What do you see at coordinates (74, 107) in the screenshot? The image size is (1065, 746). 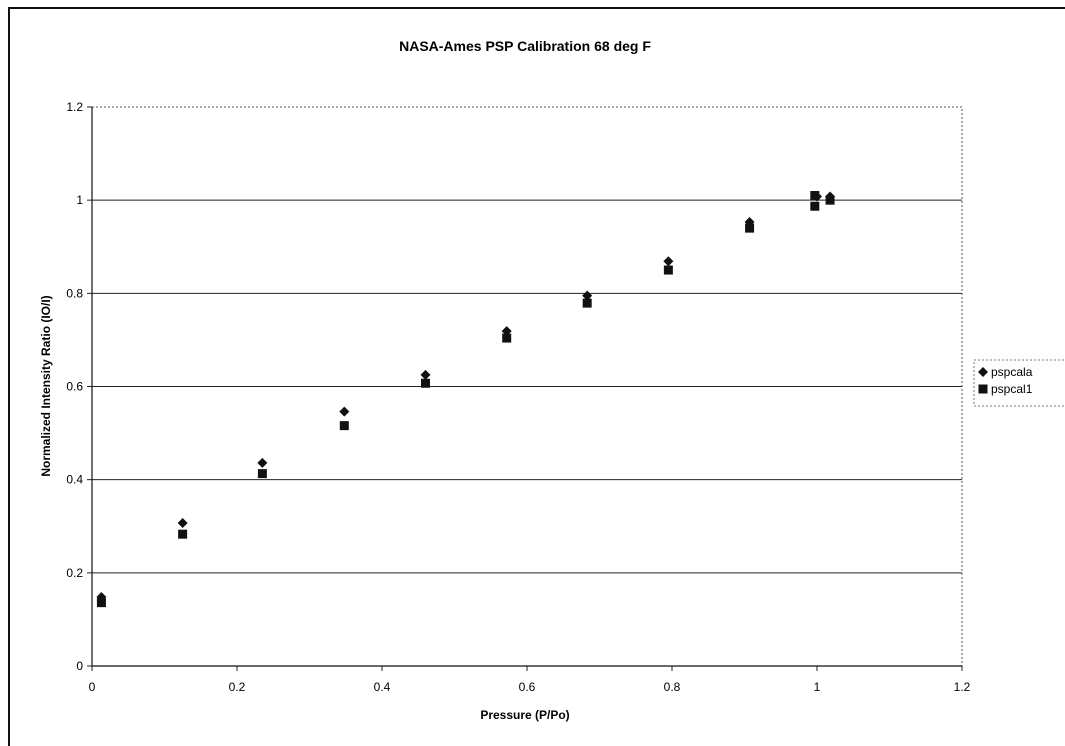 I see `y-tick-label: 1.2` at bounding box center [74, 107].